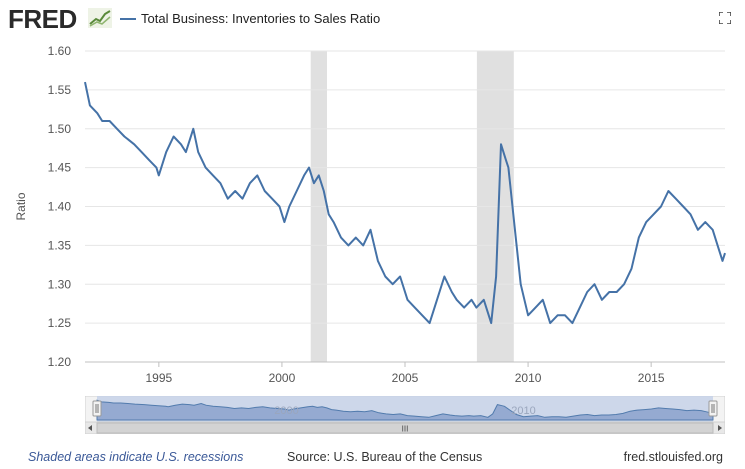 Image resolution: width=745 pixels, height=469 pixels. What do you see at coordinates (651, 378) in the screenshot?
I see `x-tick-label: 2015` at bounding box center [651, 378].